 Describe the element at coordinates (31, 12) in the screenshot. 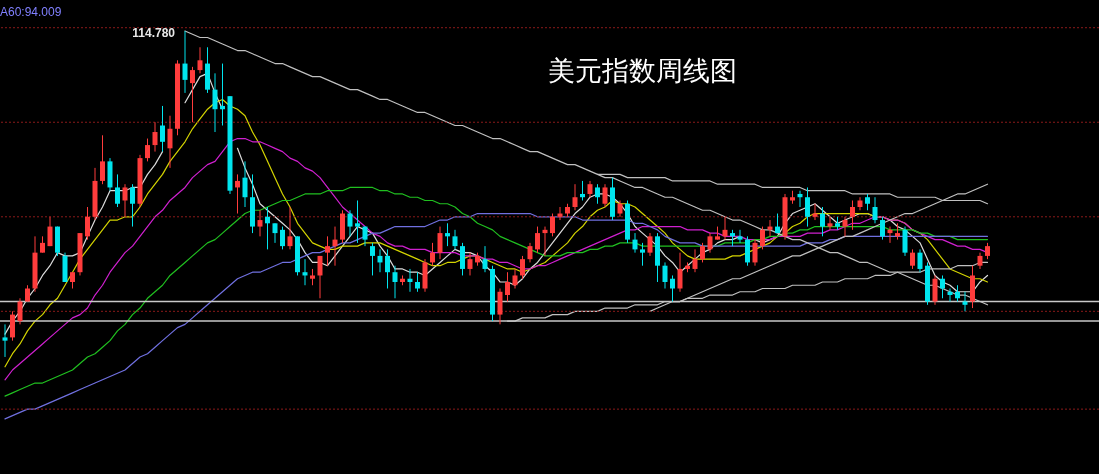

I see `text: A60:94.009` at that location.